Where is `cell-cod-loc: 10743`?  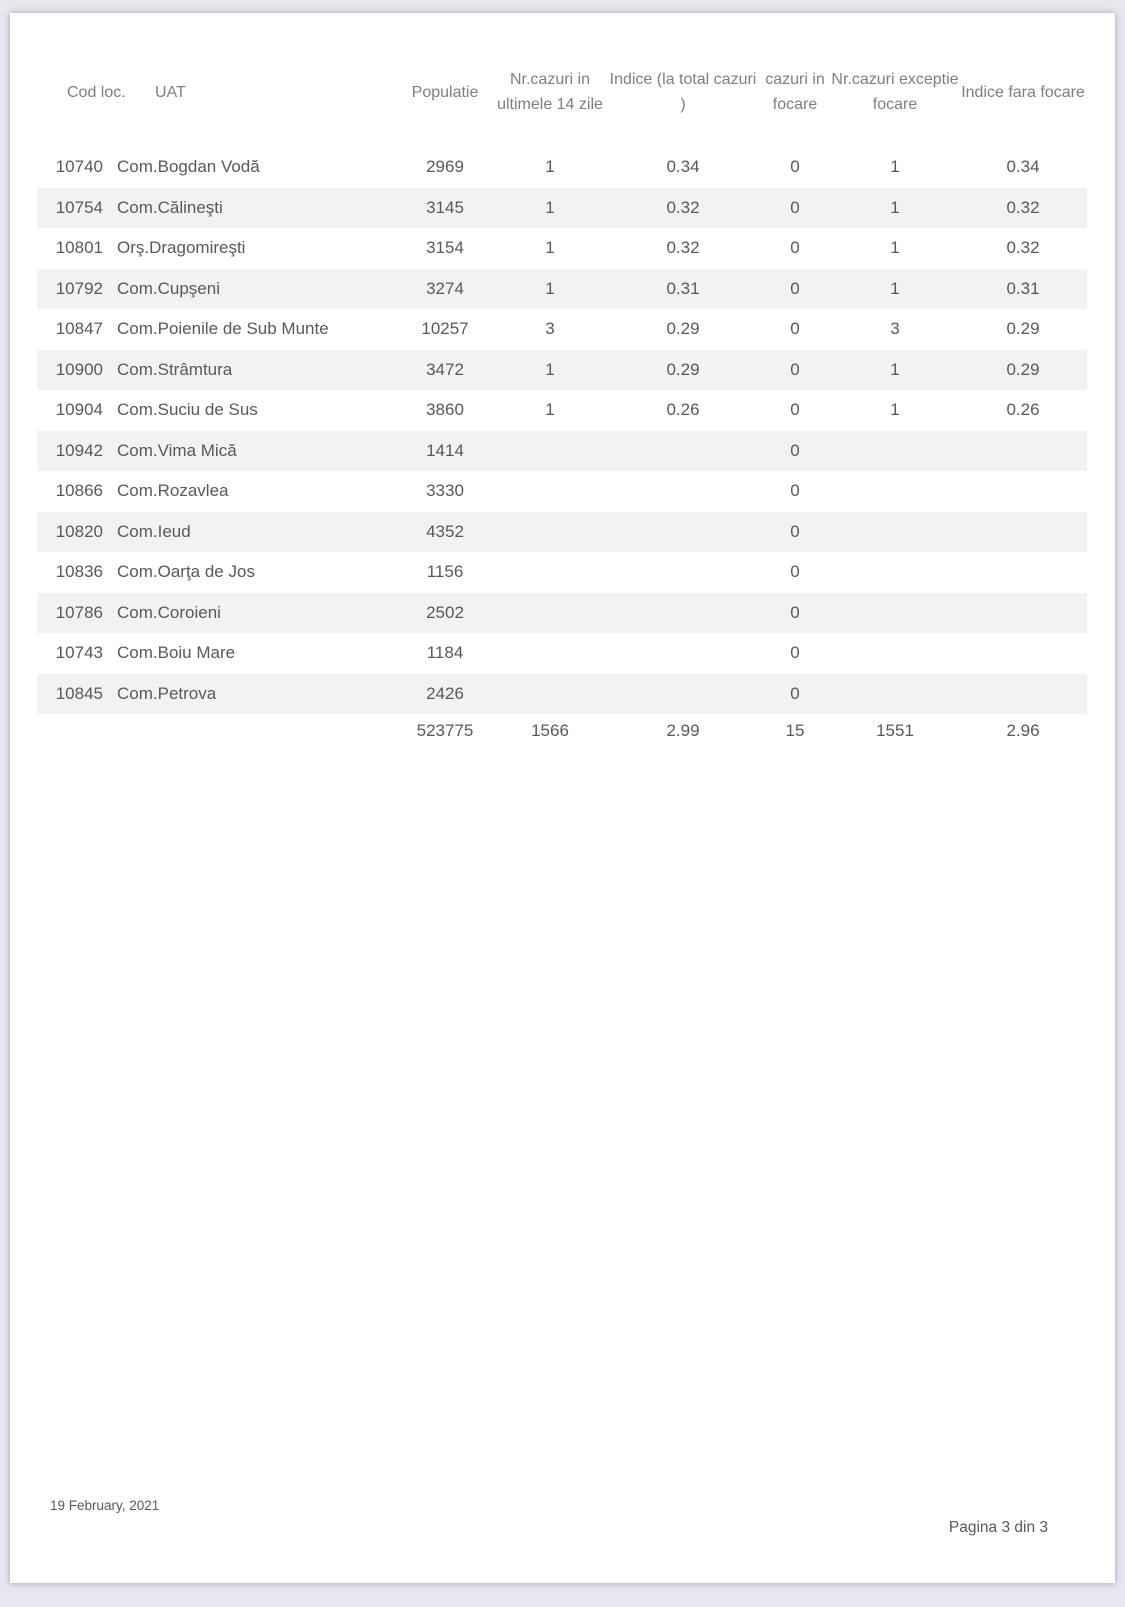
cell-cod-loc: 10743 is located at coordinates (79, 653).